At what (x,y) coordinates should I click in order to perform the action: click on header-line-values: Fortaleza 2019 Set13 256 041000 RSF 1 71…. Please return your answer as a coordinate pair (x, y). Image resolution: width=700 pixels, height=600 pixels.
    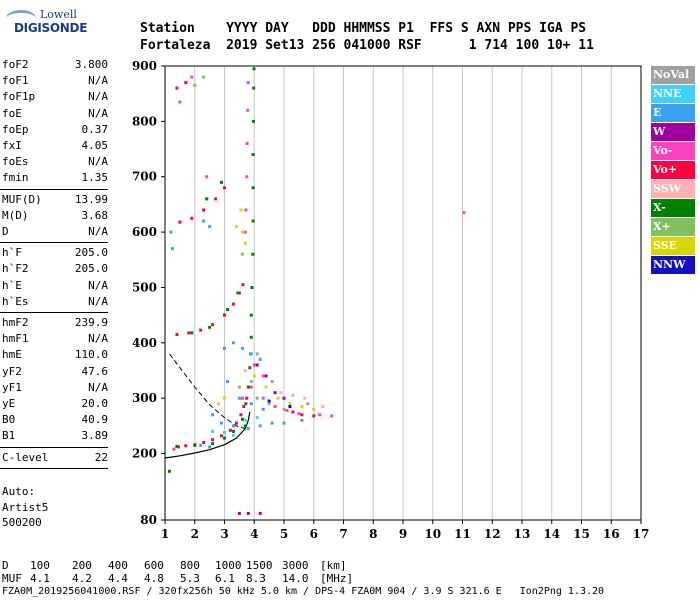
    Looking at the image, I should click on (367, 45).